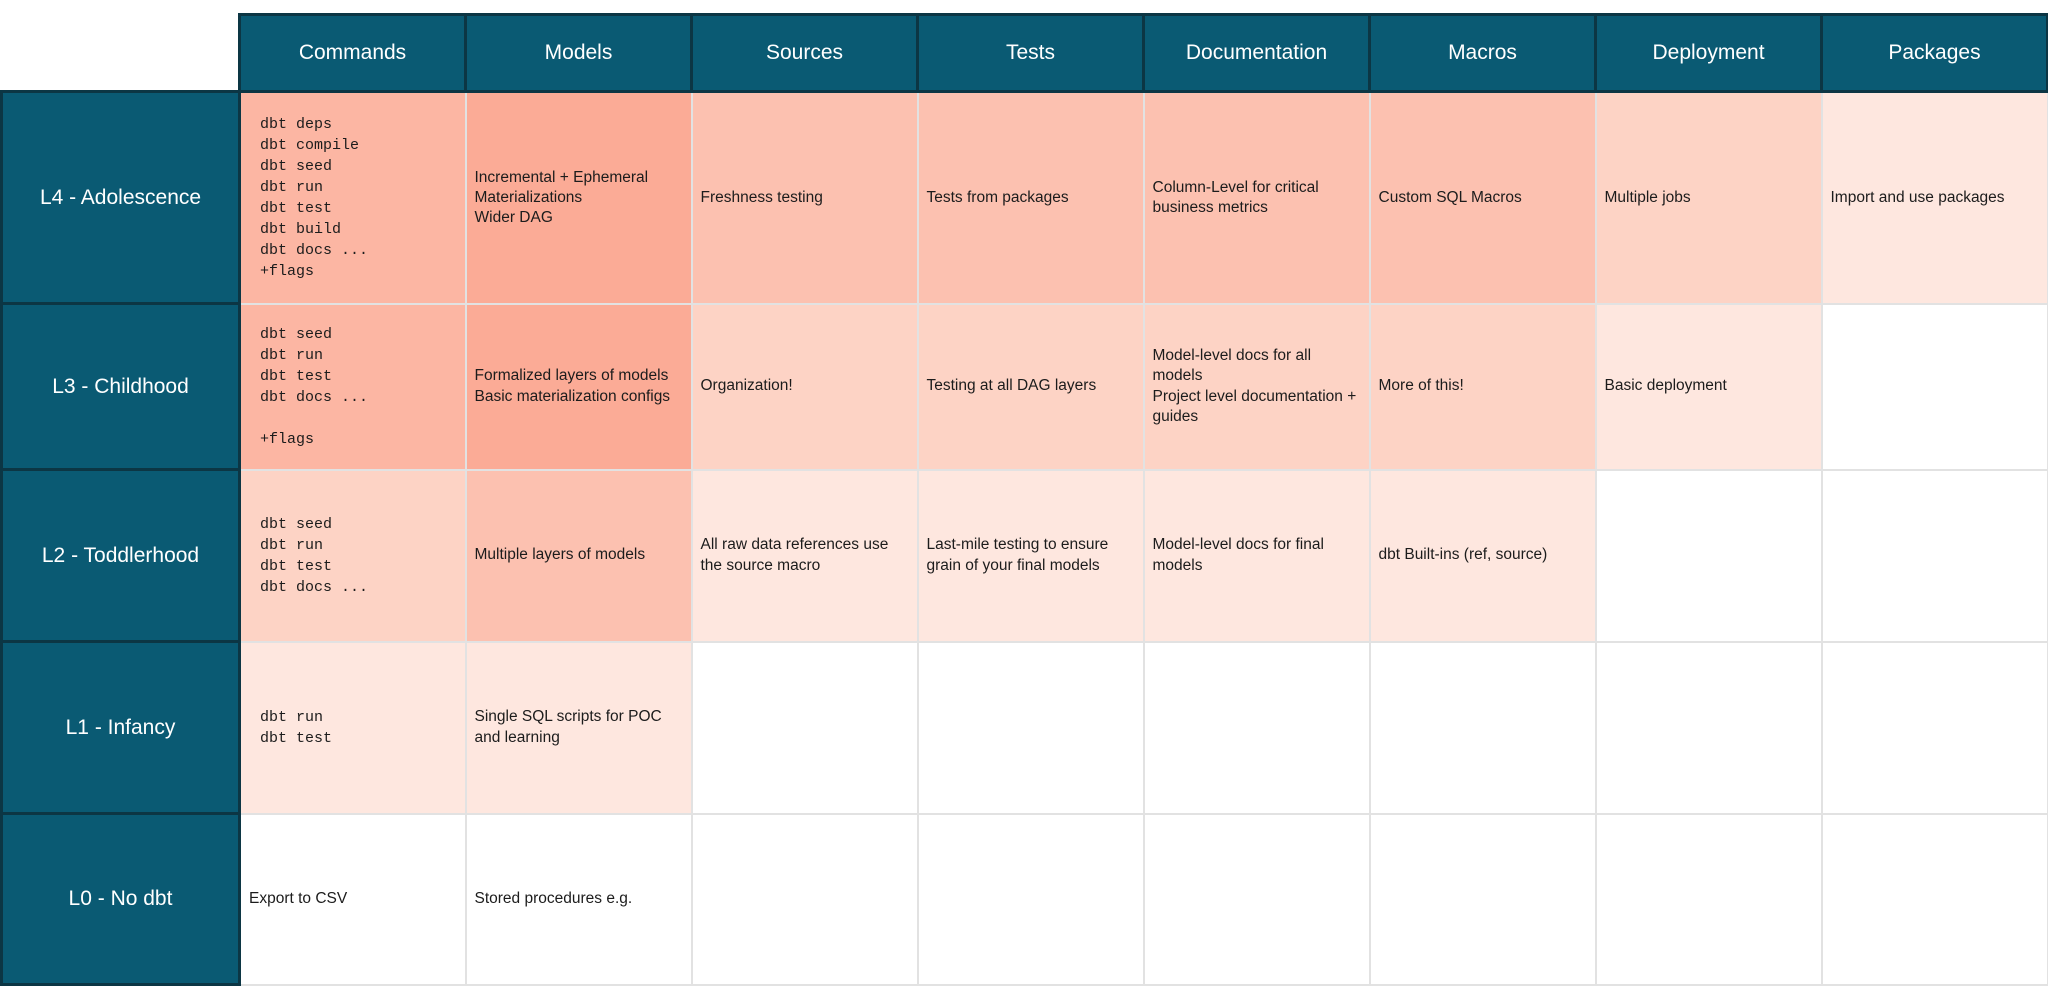 The height and width of the screenshot is (991, 2048). I want to click on cell-text-line: Freshness testing, so click(761, 197).